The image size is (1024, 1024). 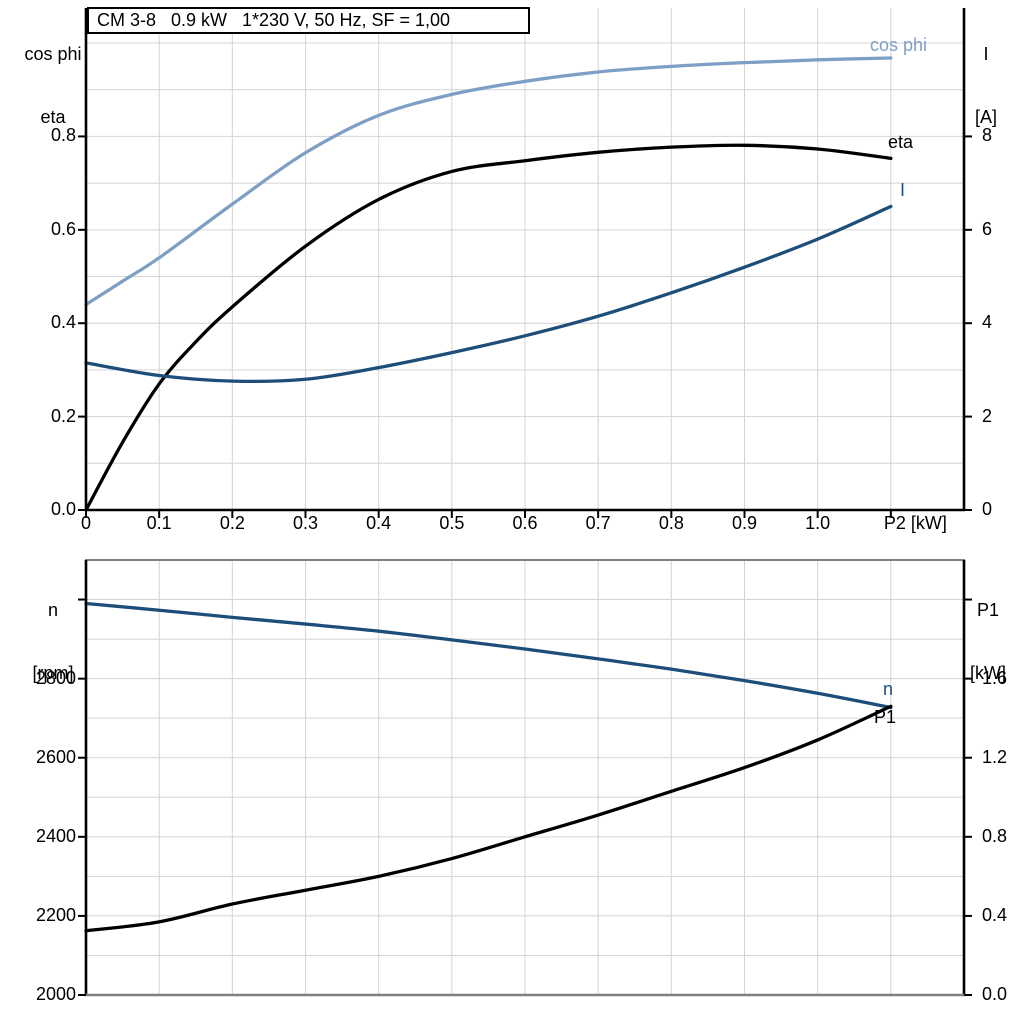 What do you see at coordinates (901, 142) in the screenshot?
I see `curve-label-eta: eta` at bounding box center [901, 142].